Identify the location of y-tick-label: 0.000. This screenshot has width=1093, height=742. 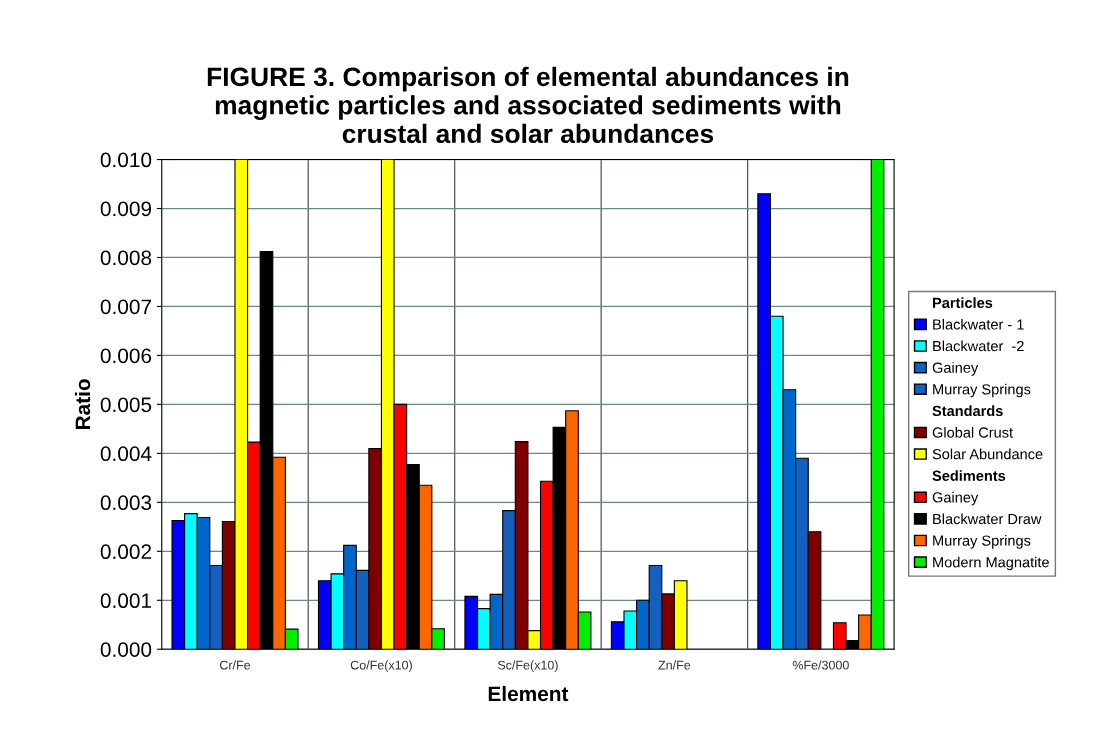
(126, 649).